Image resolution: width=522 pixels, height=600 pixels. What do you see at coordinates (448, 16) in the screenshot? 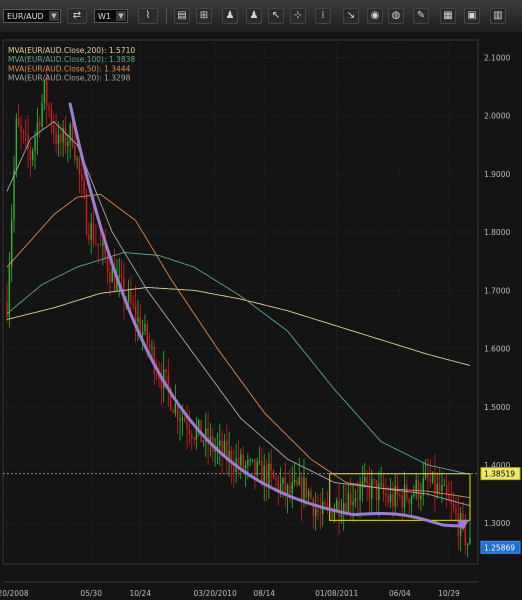
I see `export-icon: ▦` at bounding box center [448, 16].